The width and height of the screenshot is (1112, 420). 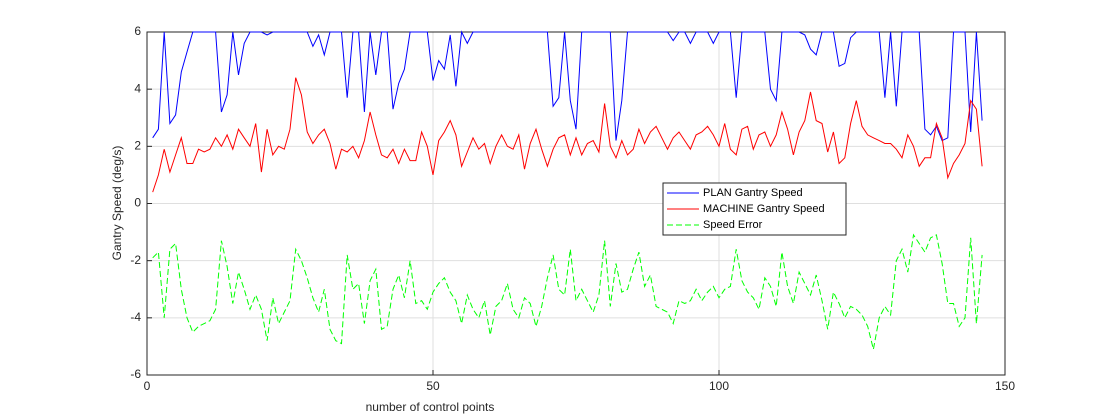 I want to click on y-tick-label: -6, so click(x=135, y=374).